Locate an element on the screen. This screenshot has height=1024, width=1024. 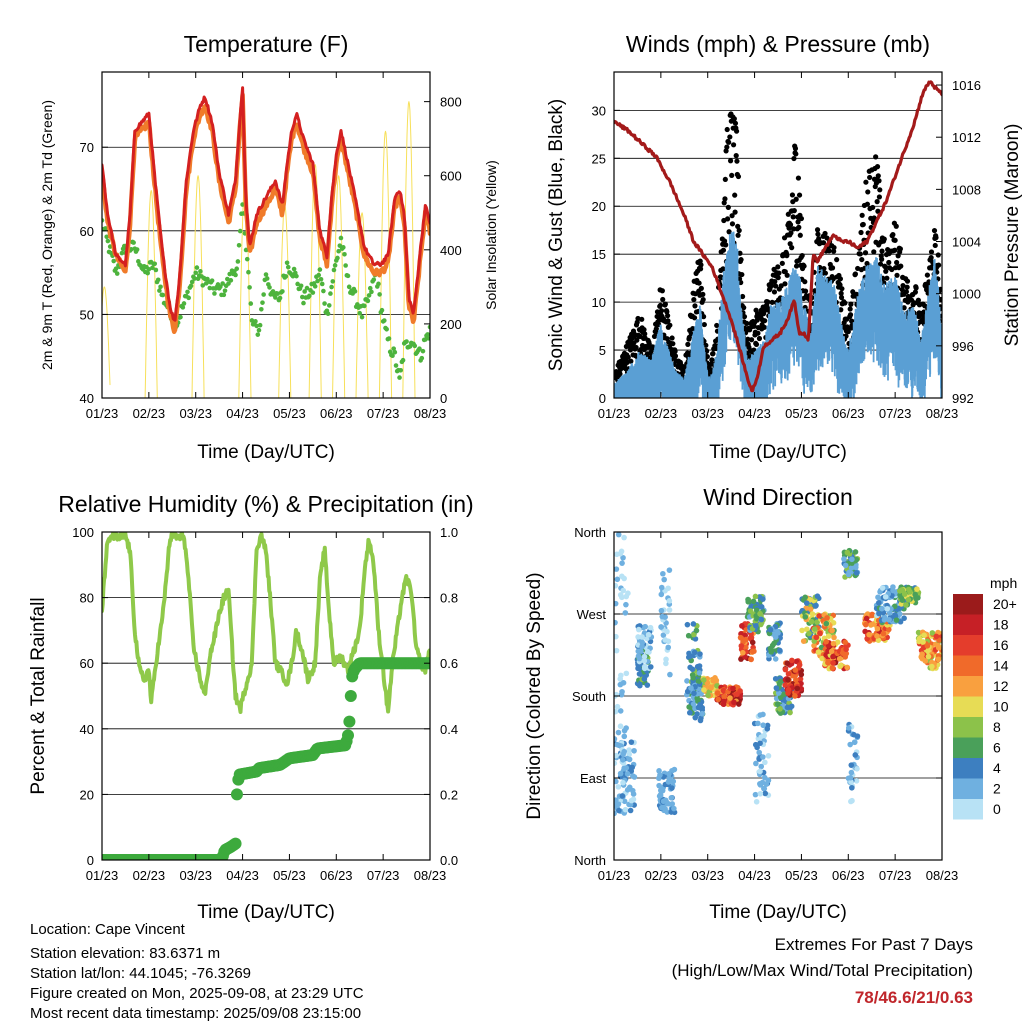
humidity-ytick-label: 40 is located at coordinates (87, 729).